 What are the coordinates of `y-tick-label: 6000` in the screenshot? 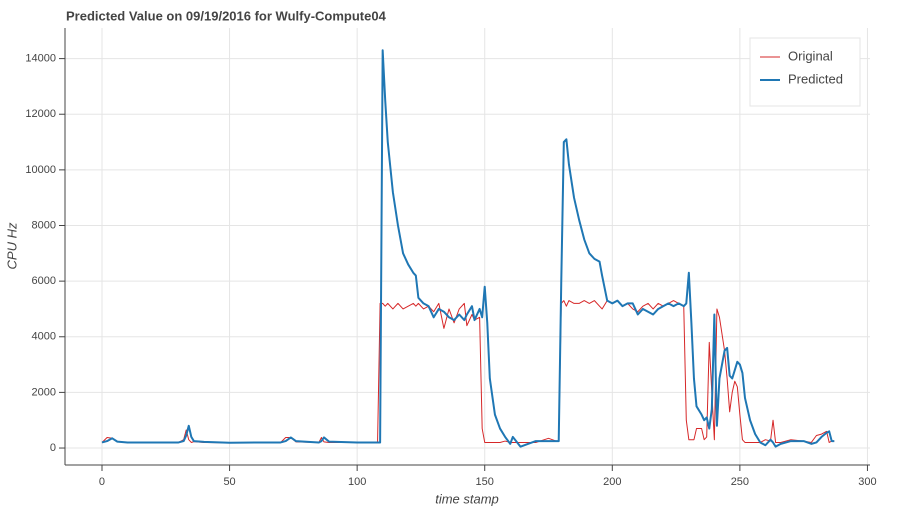 It's located at (44, 281).